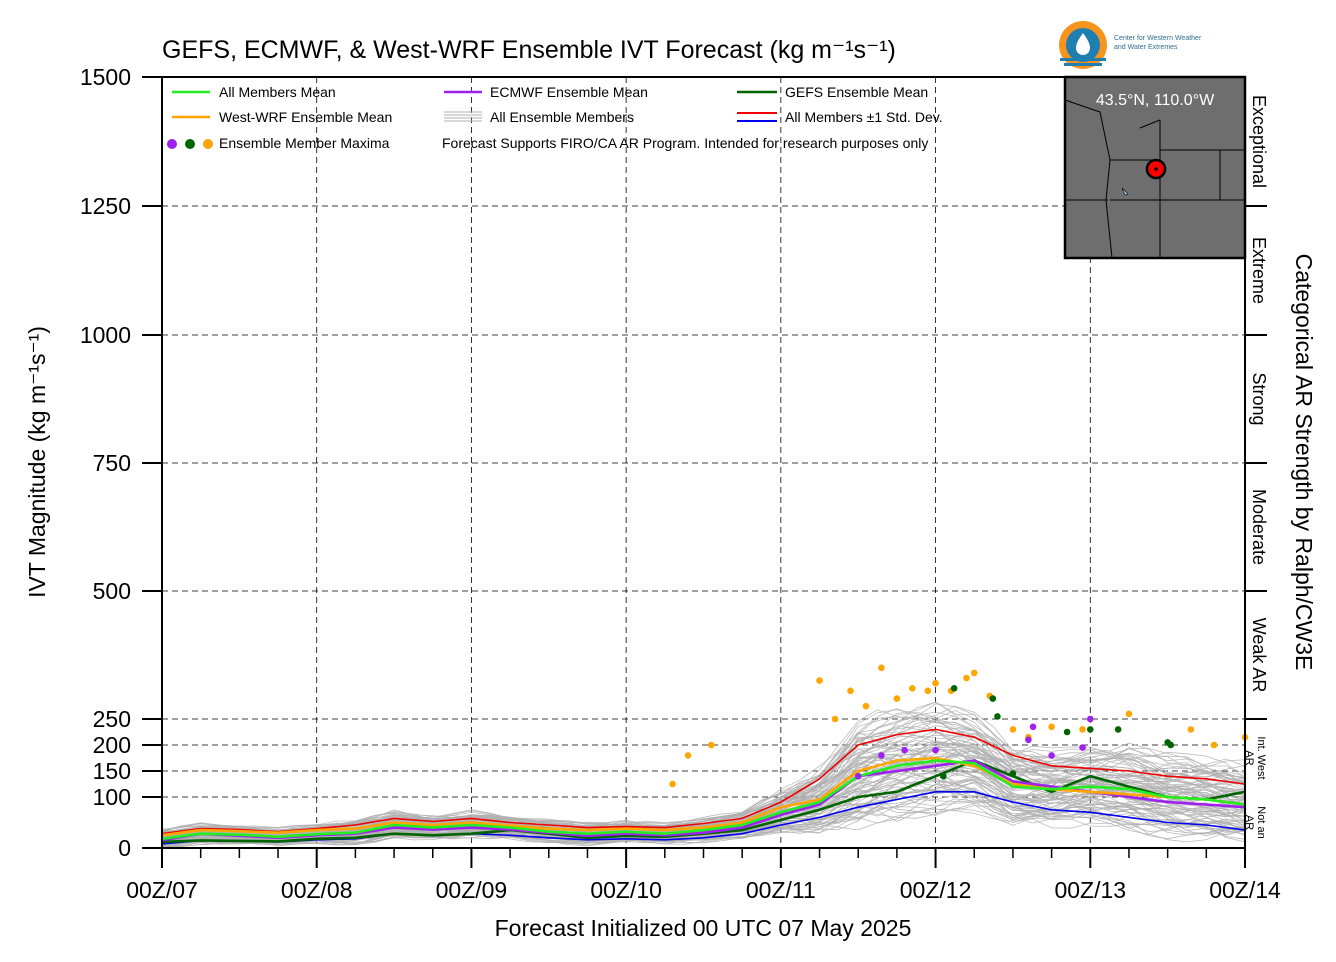  I want to click on x-tick-label: 00Z/10, so click(626, 890).